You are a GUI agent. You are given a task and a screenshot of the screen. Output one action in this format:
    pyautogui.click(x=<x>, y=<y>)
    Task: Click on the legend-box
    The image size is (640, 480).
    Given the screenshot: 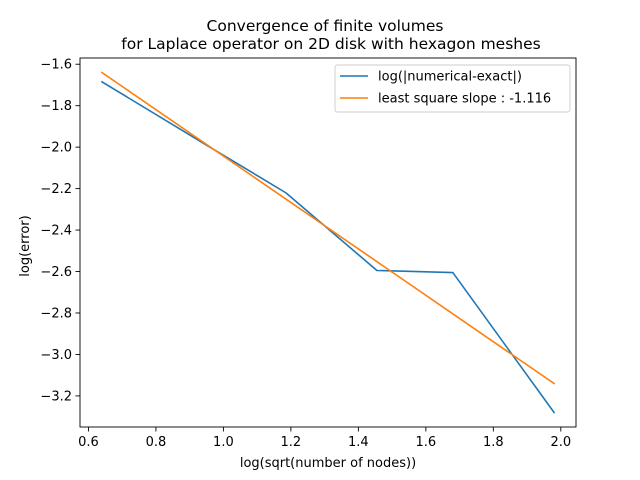 What is the action you would take?
    pyautogui.click(x=452, y=88)
    